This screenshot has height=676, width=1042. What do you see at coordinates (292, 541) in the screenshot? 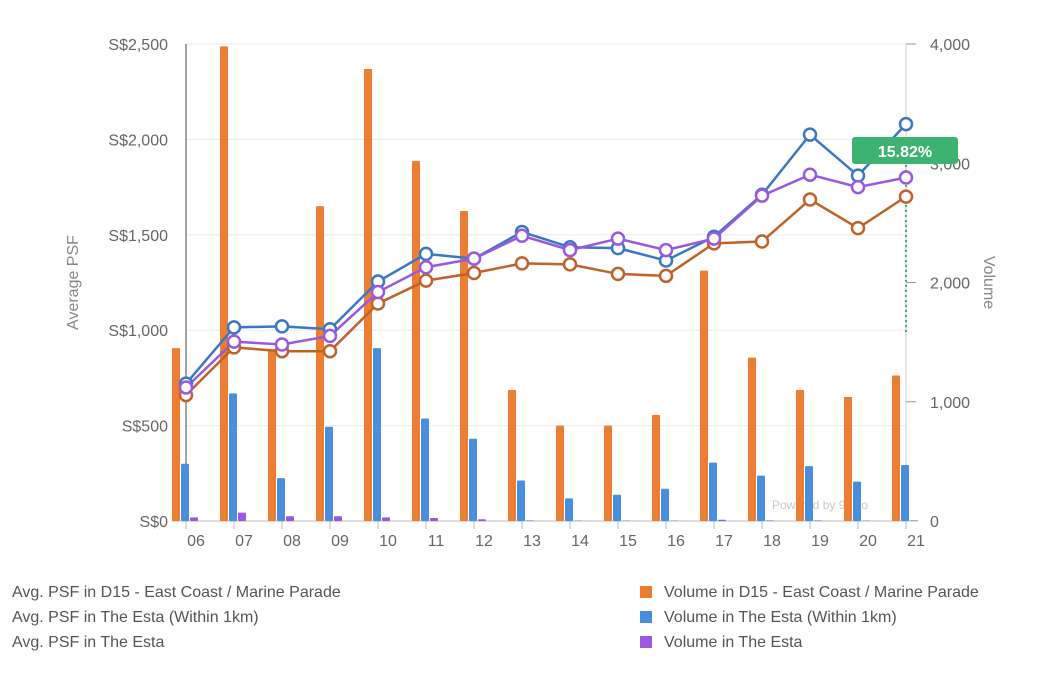
I see `x-tick-label: 08` at bounding box center [292, 541].